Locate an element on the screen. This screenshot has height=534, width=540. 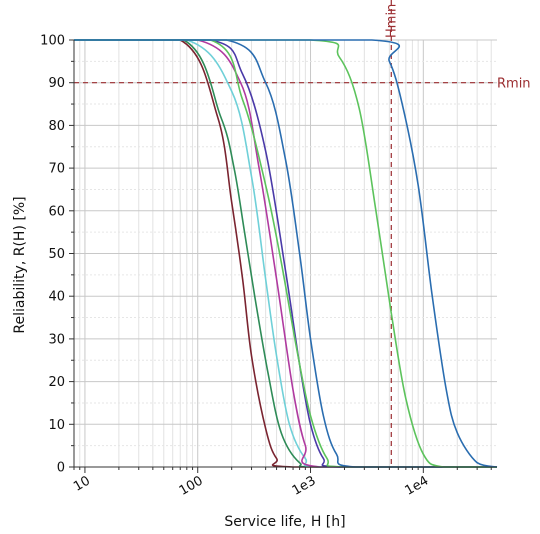
x-tick-label: 1e4 is located at coordinates (417, 485).